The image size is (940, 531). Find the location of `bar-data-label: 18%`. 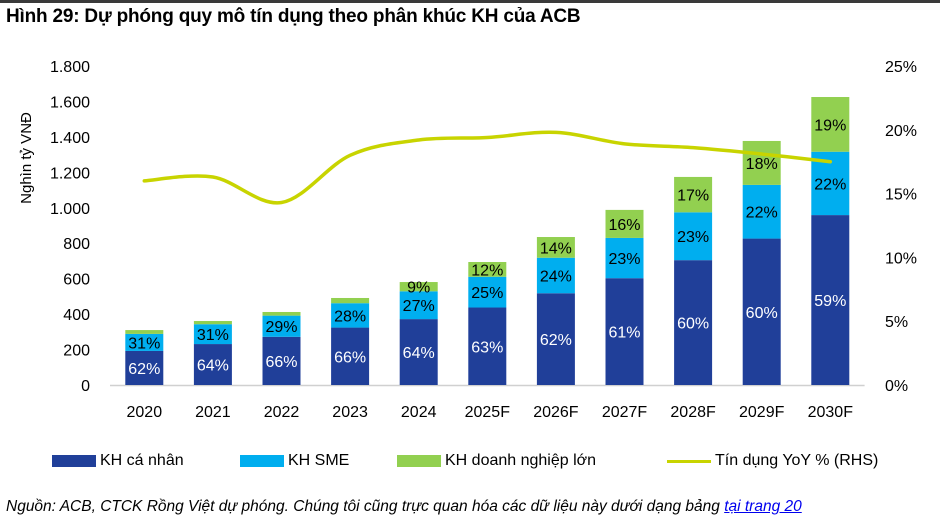

bar-data-label: 18% is located at coordinates (762, 164).